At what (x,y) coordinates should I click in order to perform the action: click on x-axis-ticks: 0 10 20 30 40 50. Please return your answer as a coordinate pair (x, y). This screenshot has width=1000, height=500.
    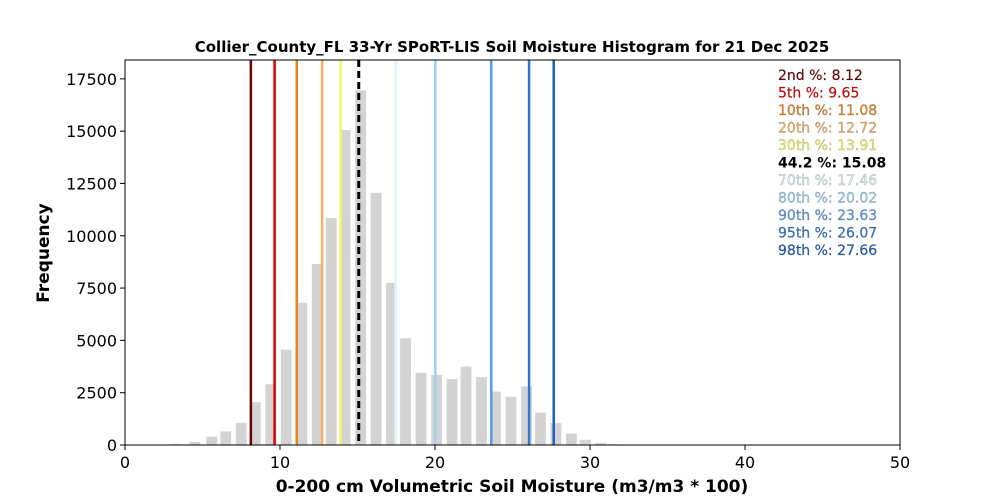
    Looking at the image, I should click on (515, 458).